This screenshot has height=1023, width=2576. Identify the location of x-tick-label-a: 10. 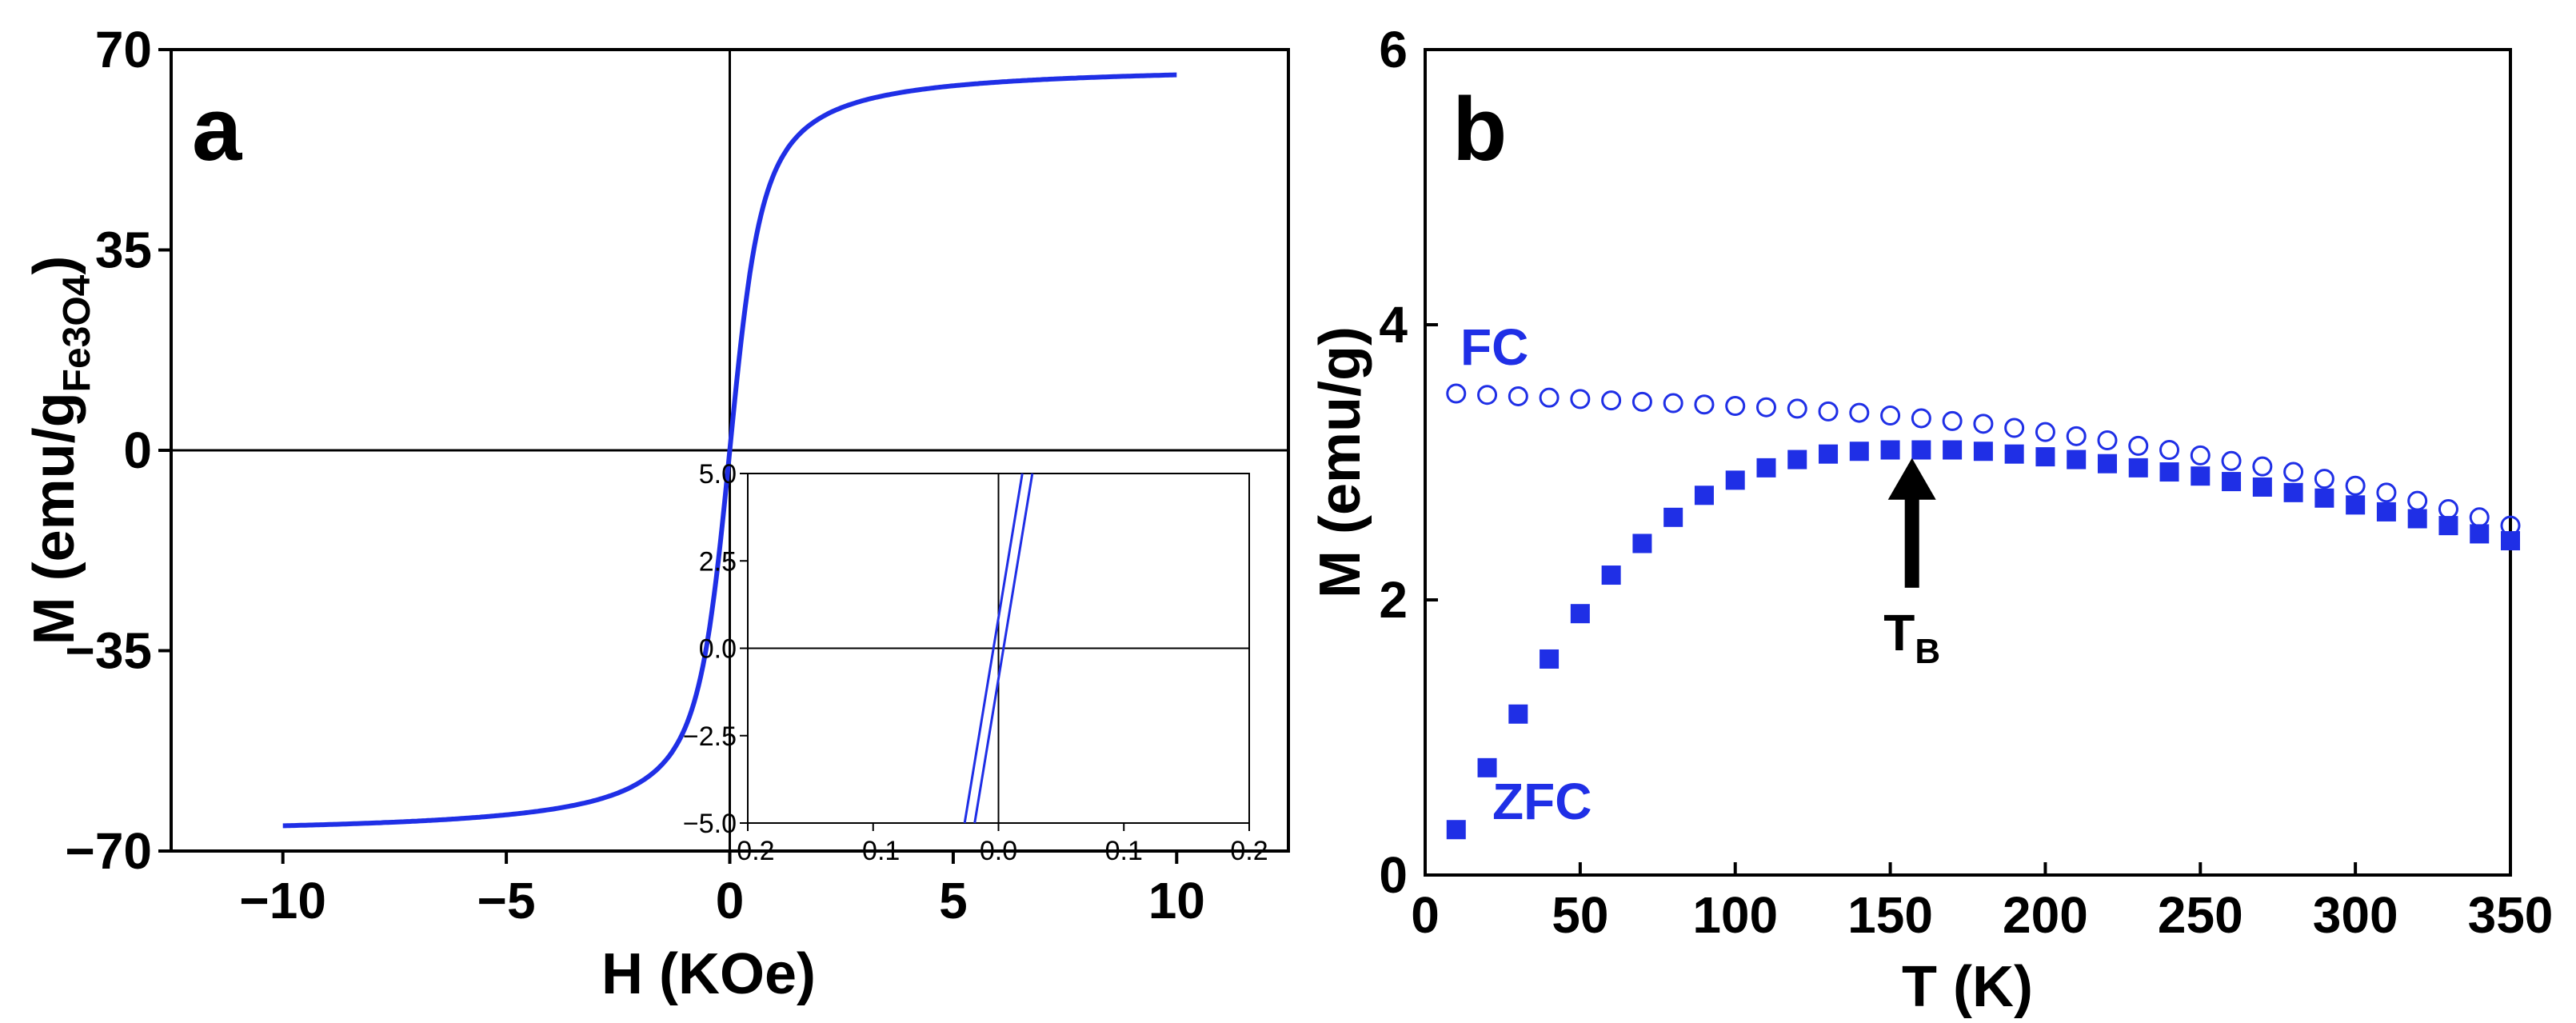
(1176, 900).